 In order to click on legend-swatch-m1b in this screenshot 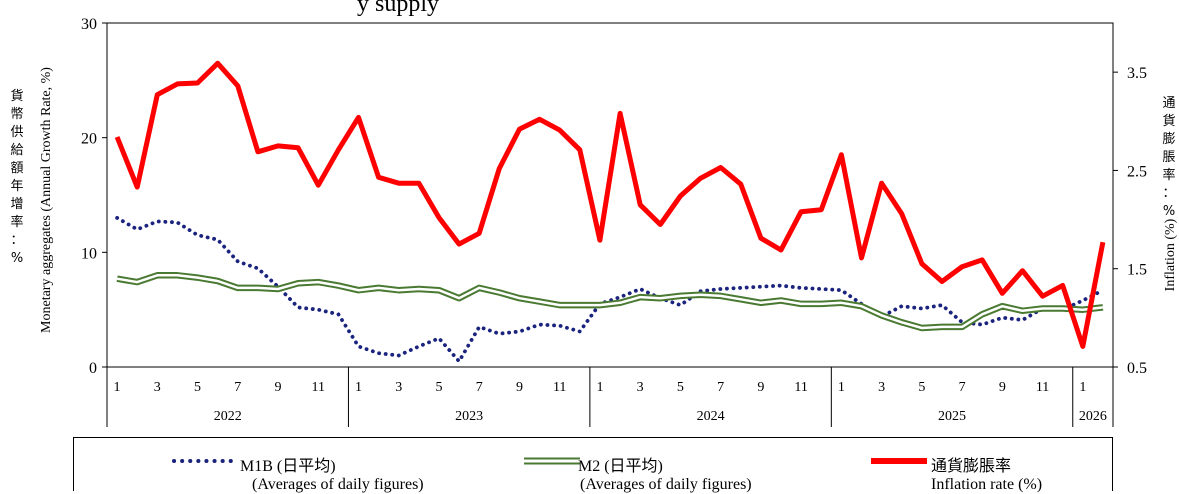, I will do `click(205, 461)`.